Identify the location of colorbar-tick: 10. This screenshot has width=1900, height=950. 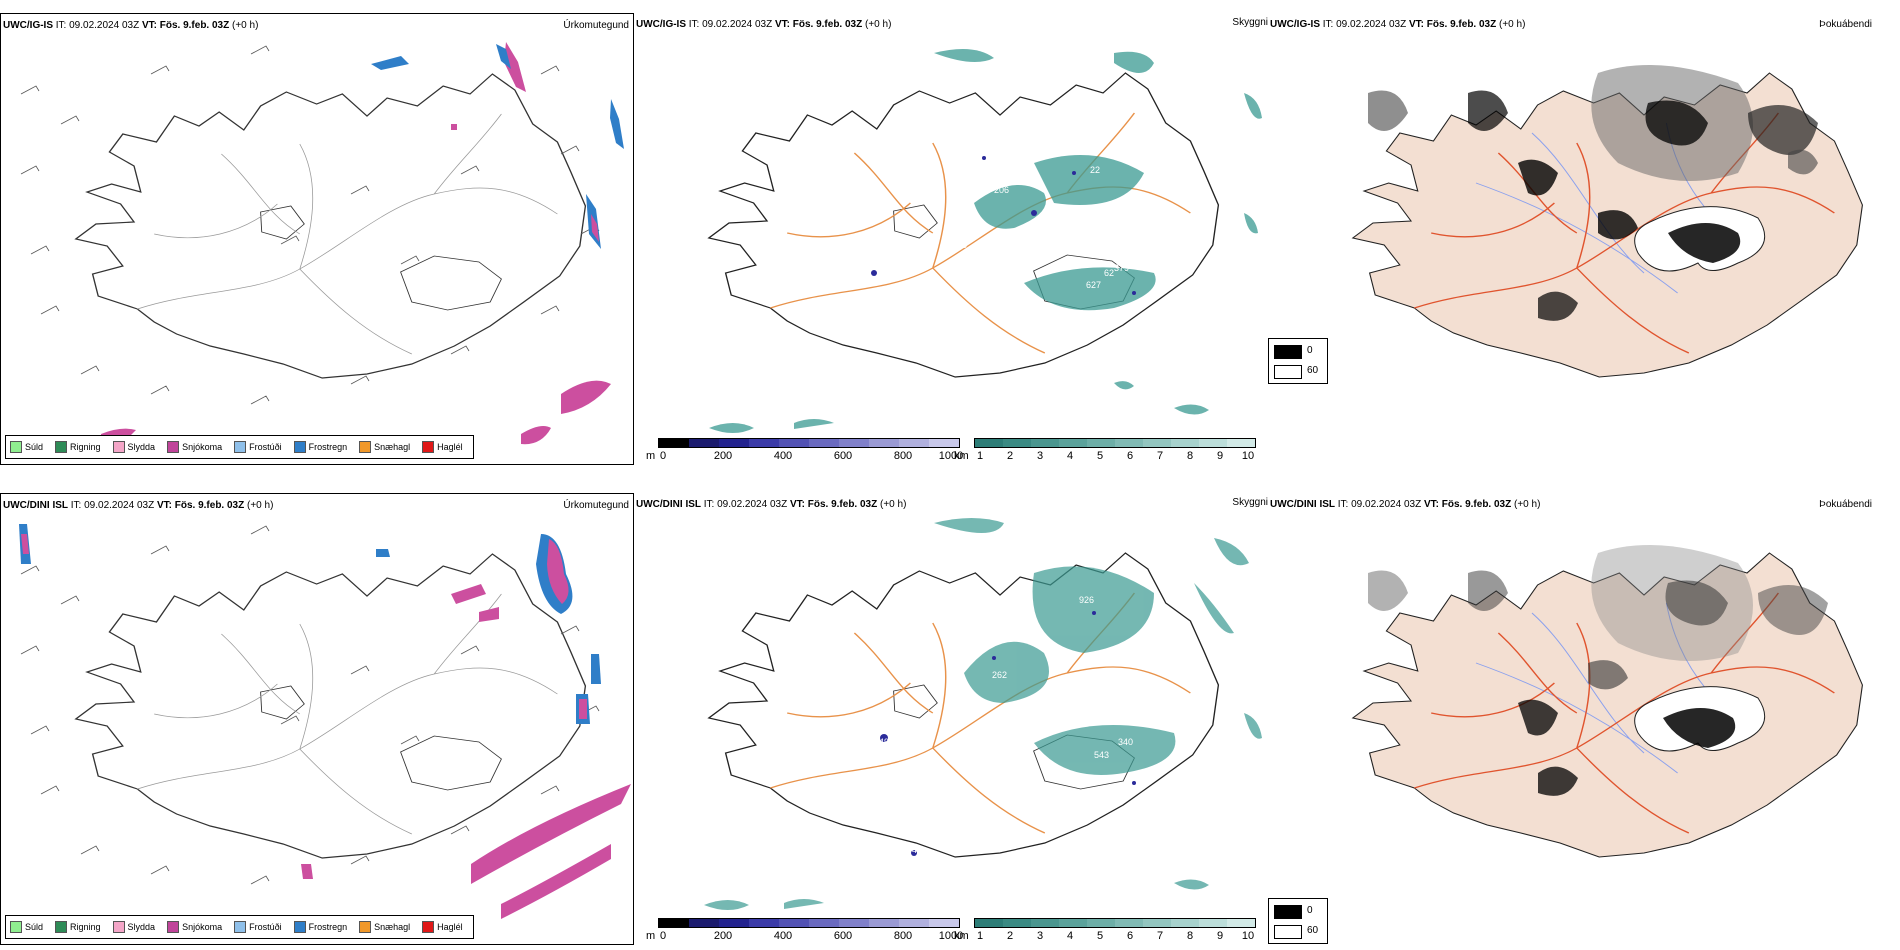
(1248, 936).